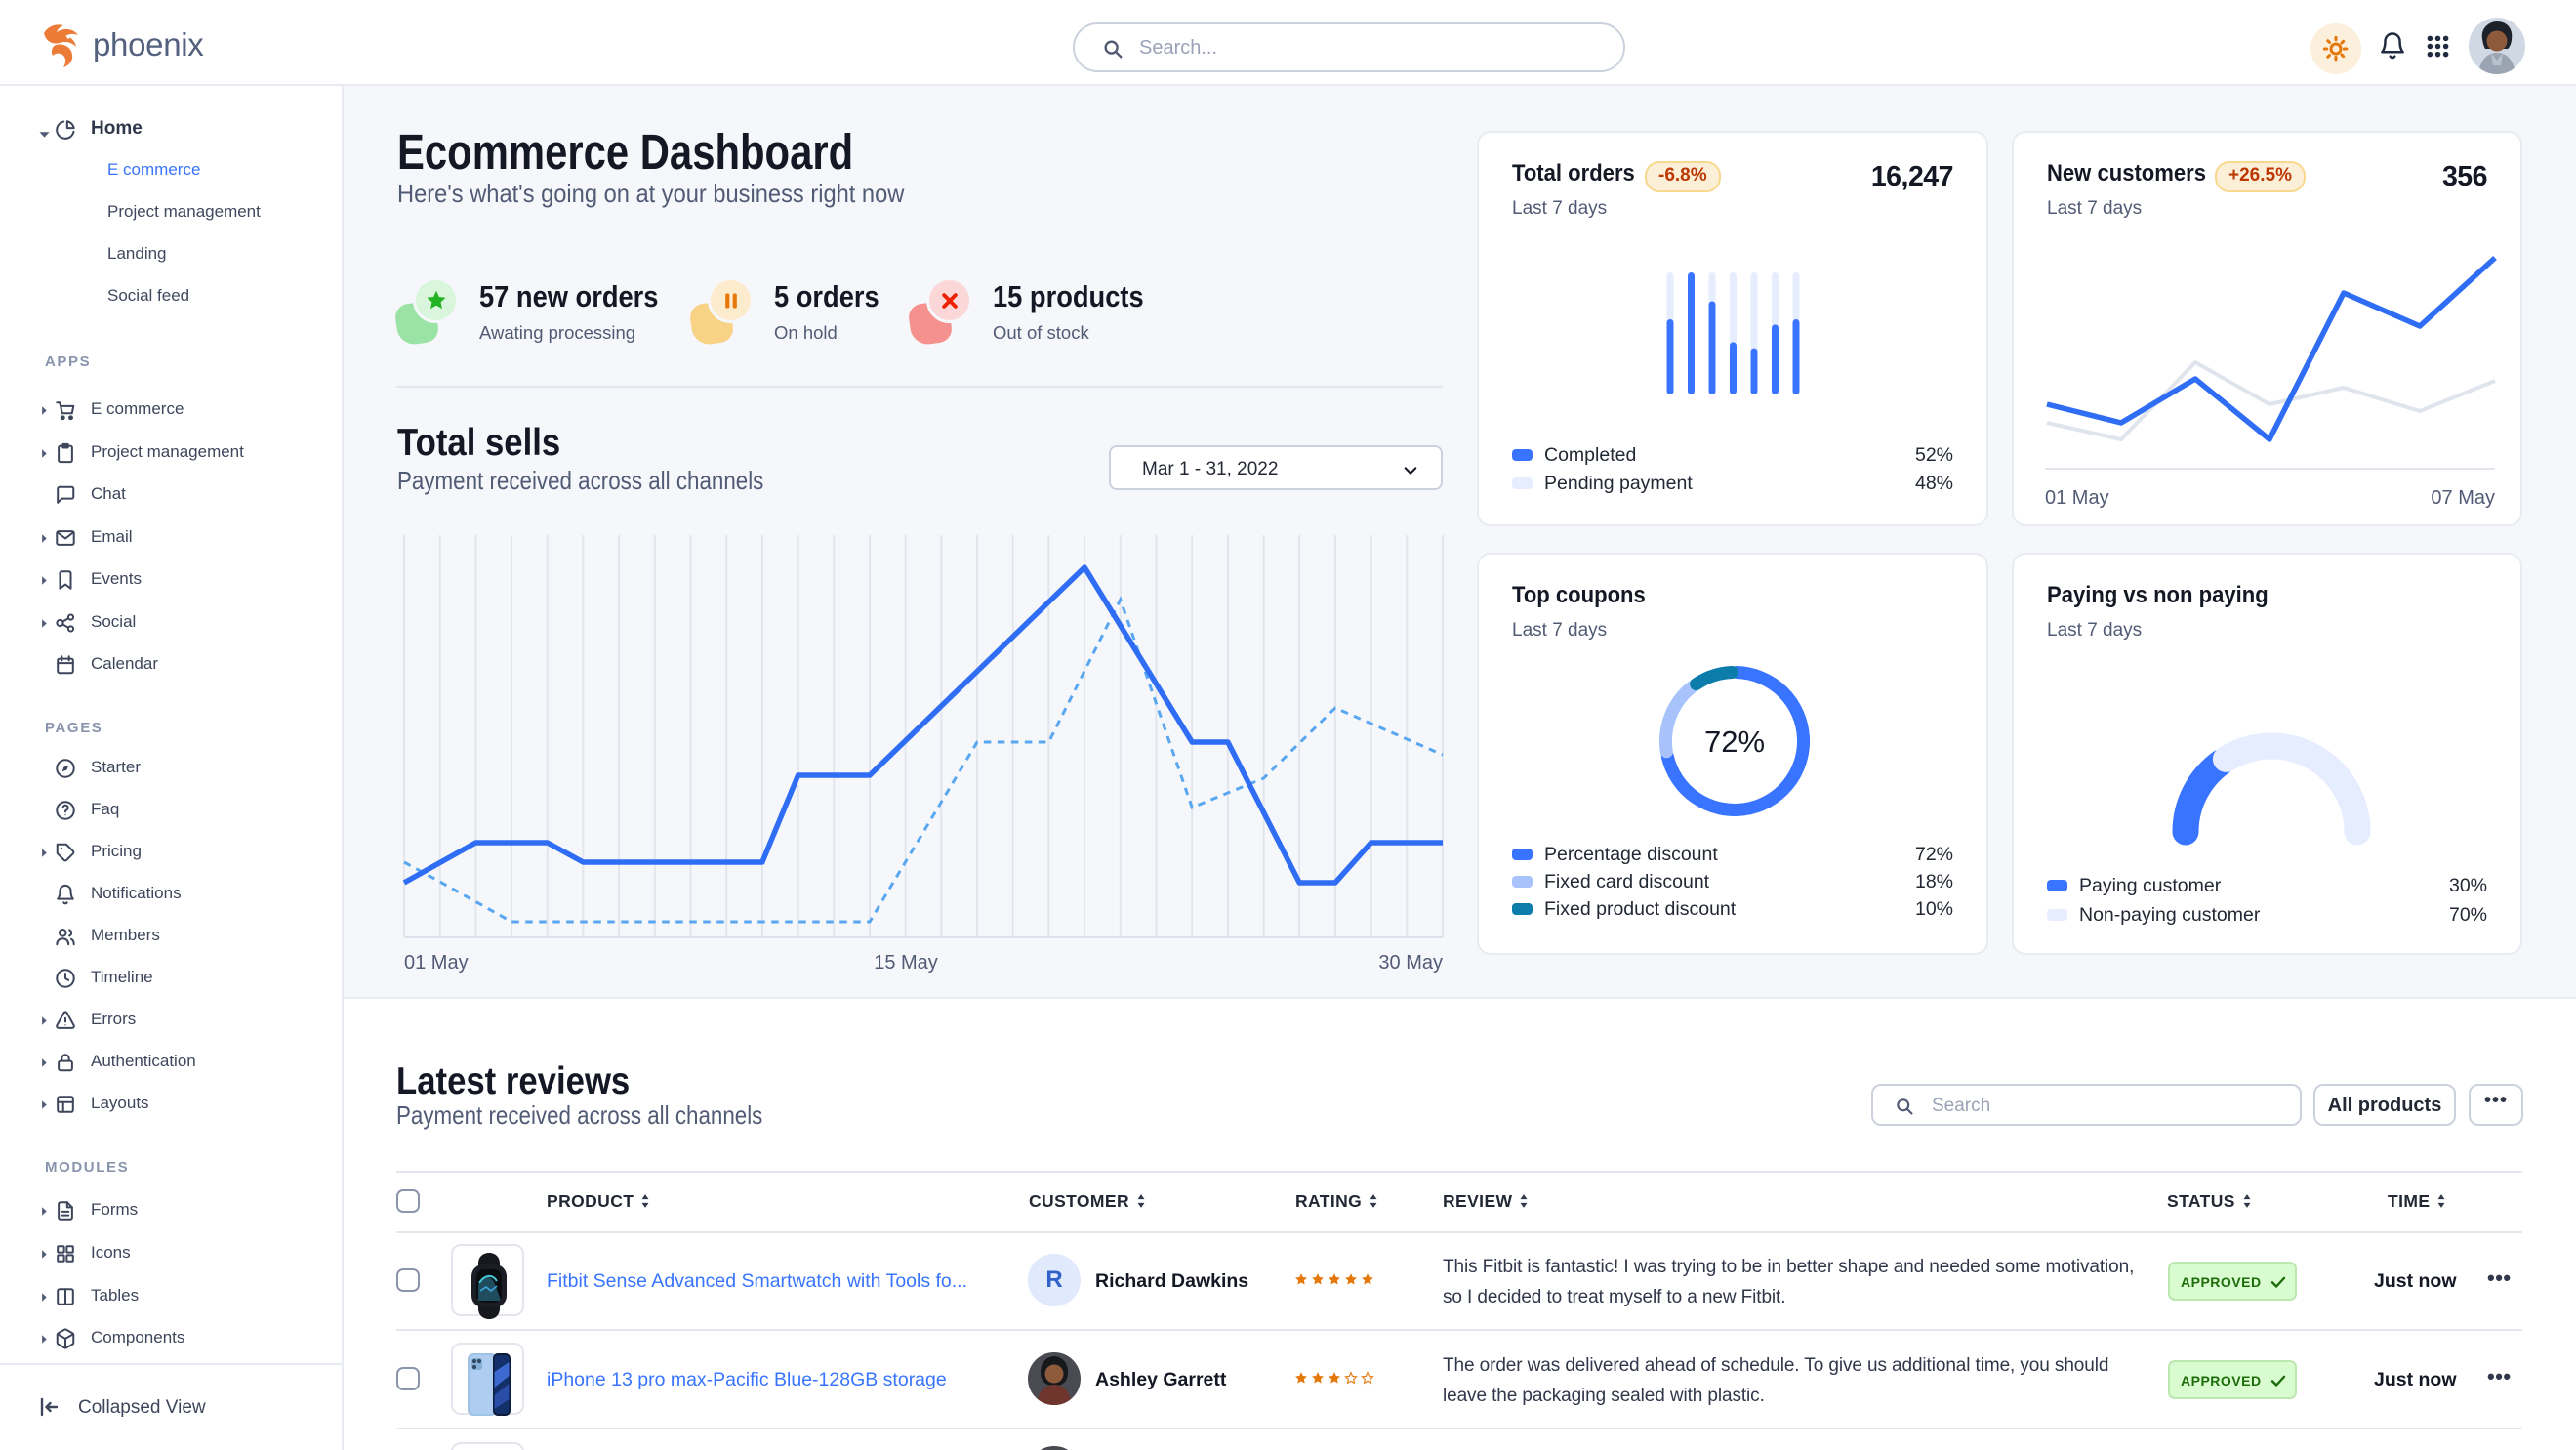  I want to click on svg-text: 72%, so click(1734, 742).